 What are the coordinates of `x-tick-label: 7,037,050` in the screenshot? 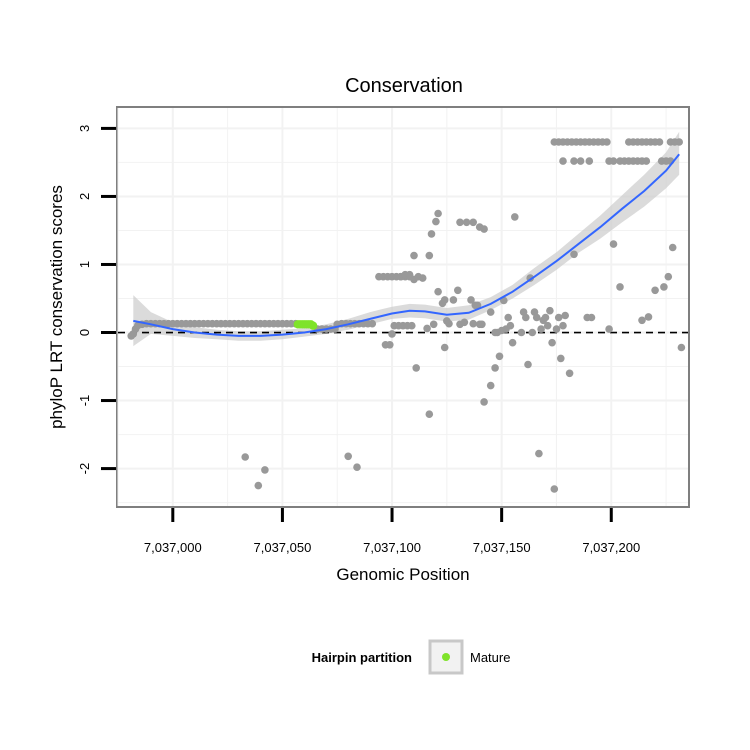 It's located at (283, 547).